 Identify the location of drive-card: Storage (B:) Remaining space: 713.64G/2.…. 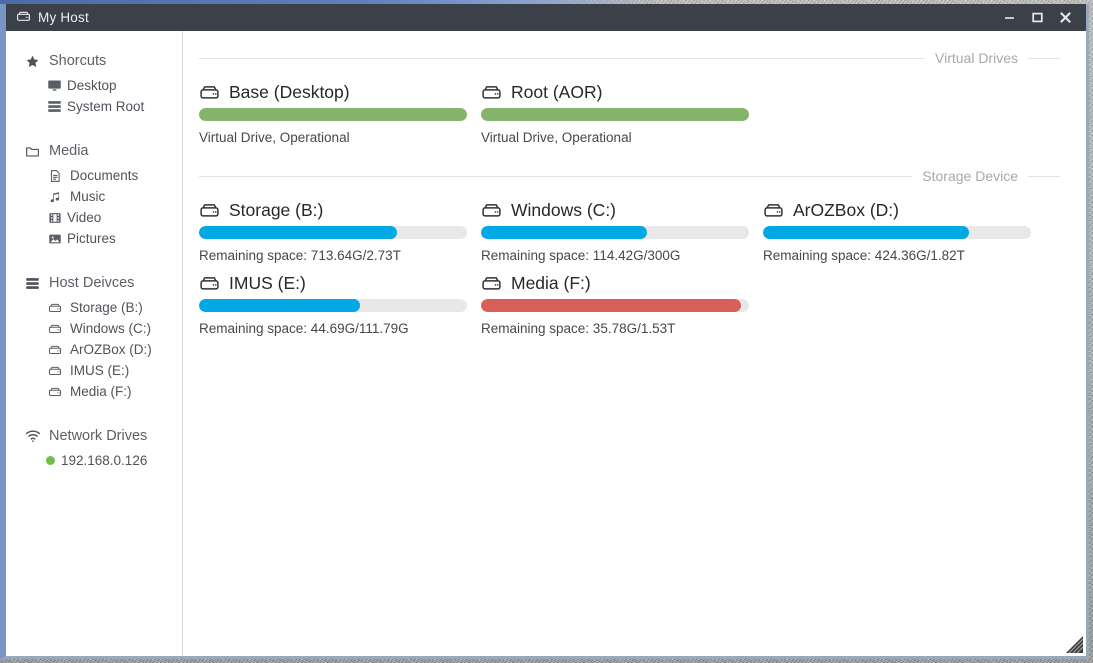
(333, 230).